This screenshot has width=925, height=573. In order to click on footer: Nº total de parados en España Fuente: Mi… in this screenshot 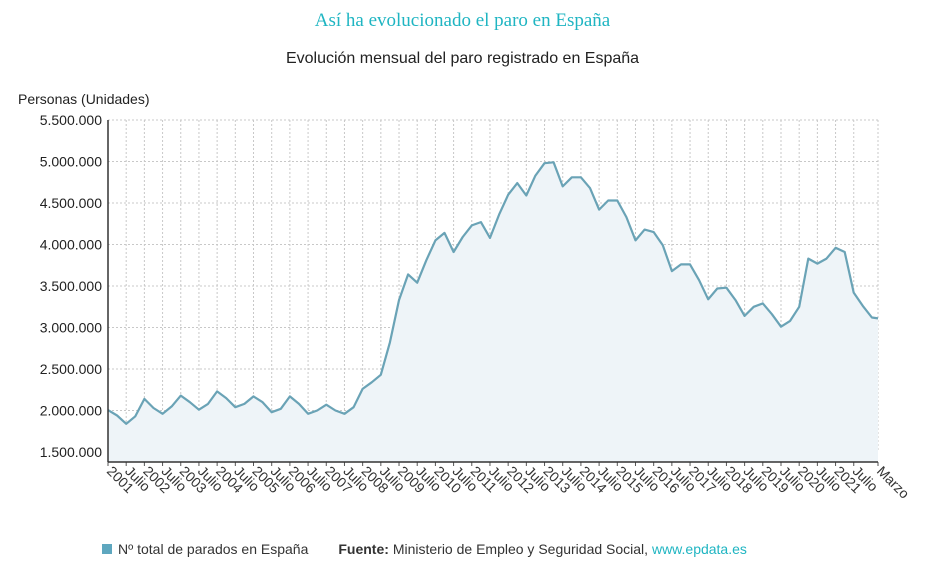, I will do `click(424, 549)`.